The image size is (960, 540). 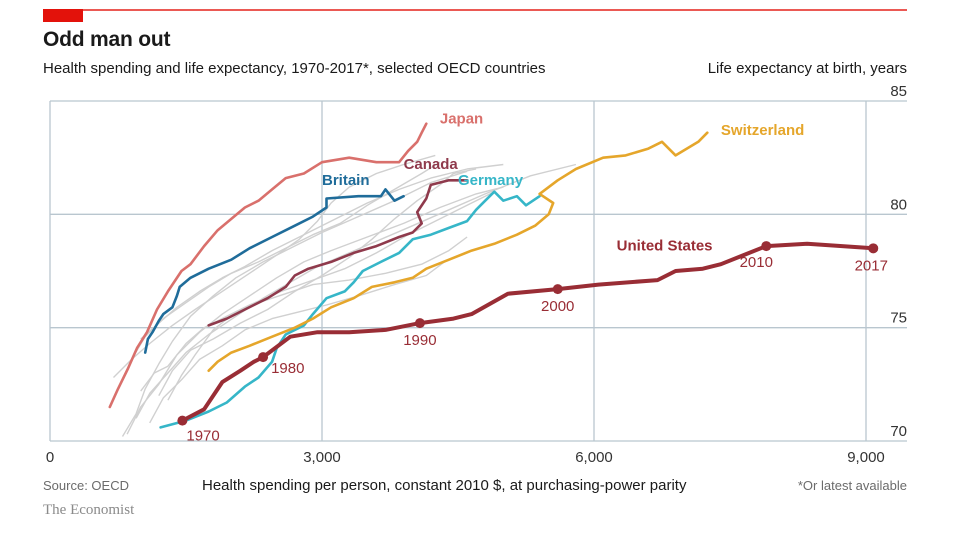 I want to click on y-tick-label: 80, so click(x=898, y=204).